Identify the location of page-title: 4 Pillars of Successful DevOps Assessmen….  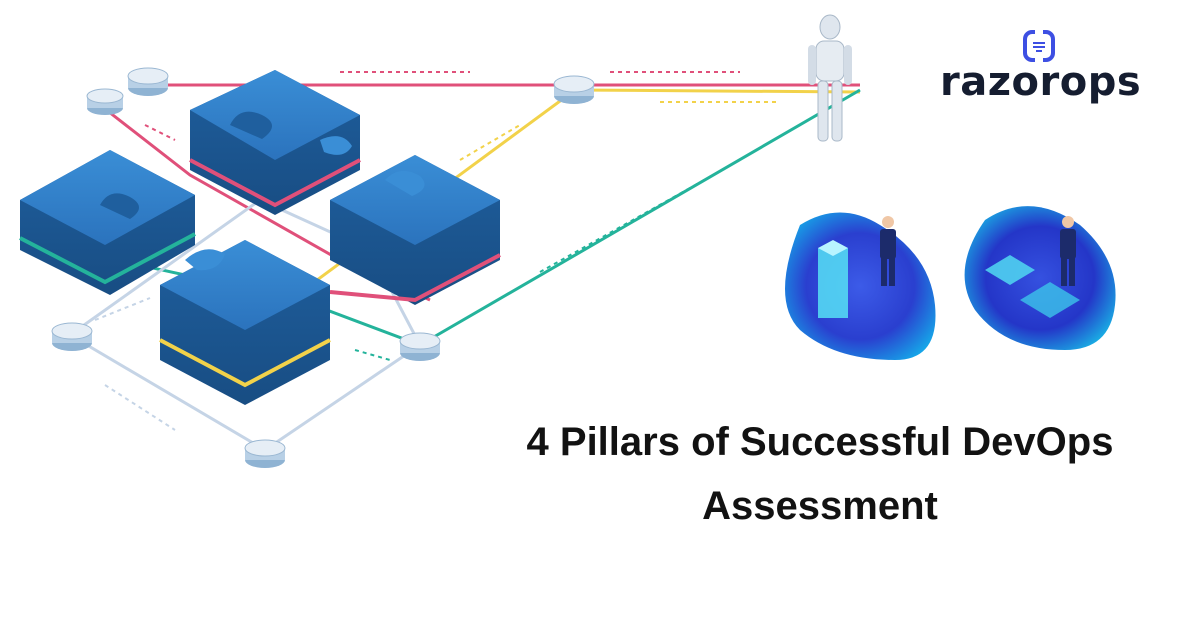
(820, 474).